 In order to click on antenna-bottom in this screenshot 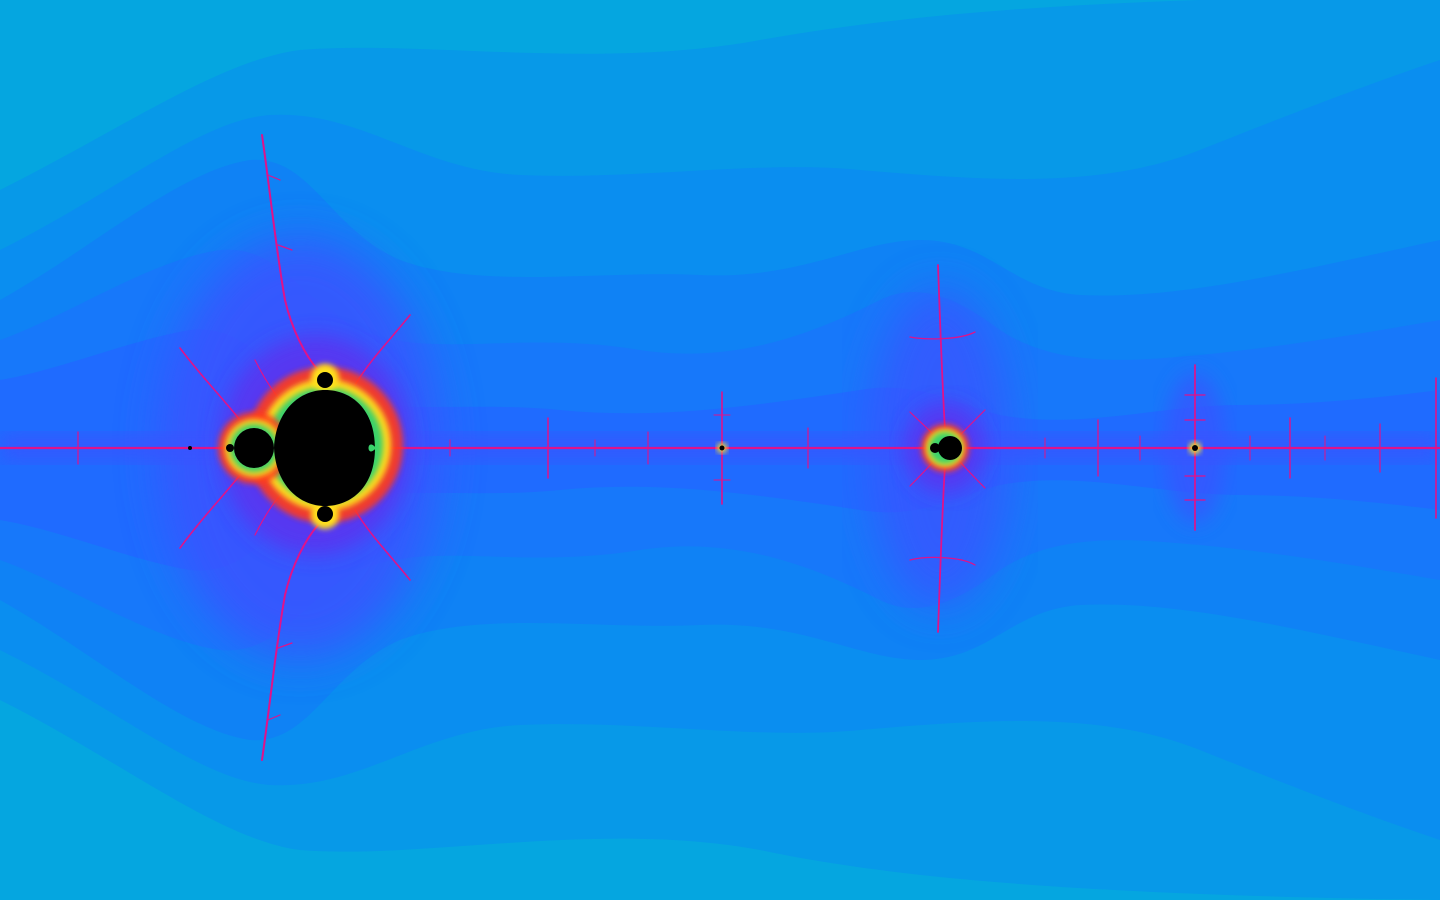, I will do `click(290, 642)`.